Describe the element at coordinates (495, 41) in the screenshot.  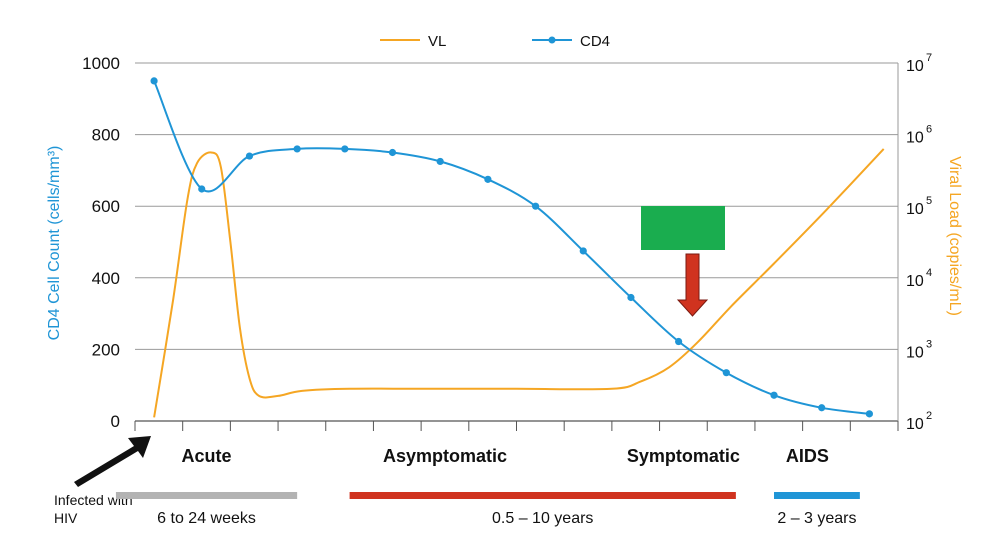
I see `legend: VL CD4` at that location.